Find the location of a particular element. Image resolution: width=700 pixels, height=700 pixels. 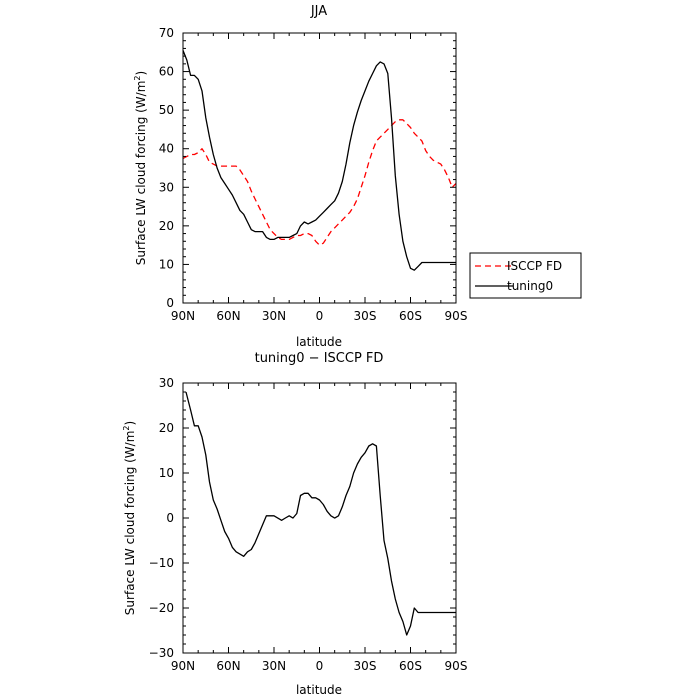

top-chart-y-tick-label: 20 is located at coordinates (166, 226).